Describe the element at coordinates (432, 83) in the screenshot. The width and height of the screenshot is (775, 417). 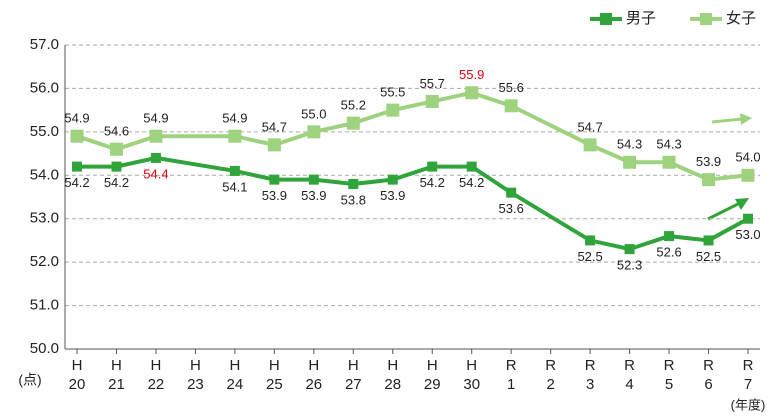
I see `value-label: 55.7` at that location.